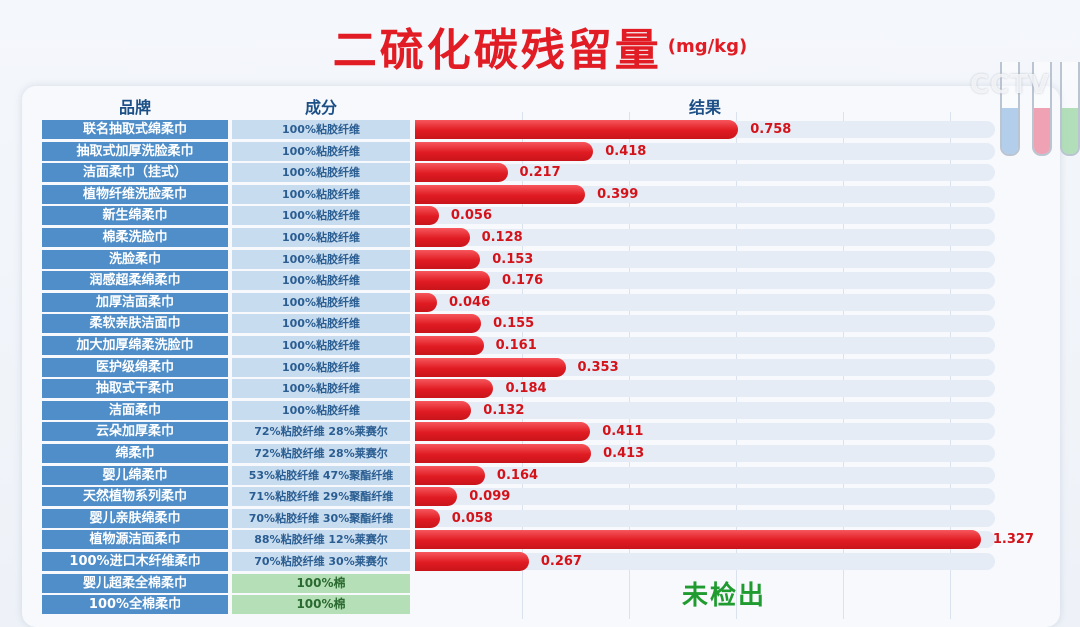  What do you see at coordinates (134, 107) in the screenshot?
I see `header-brand: 品牌` at bounding box center [134, 107].